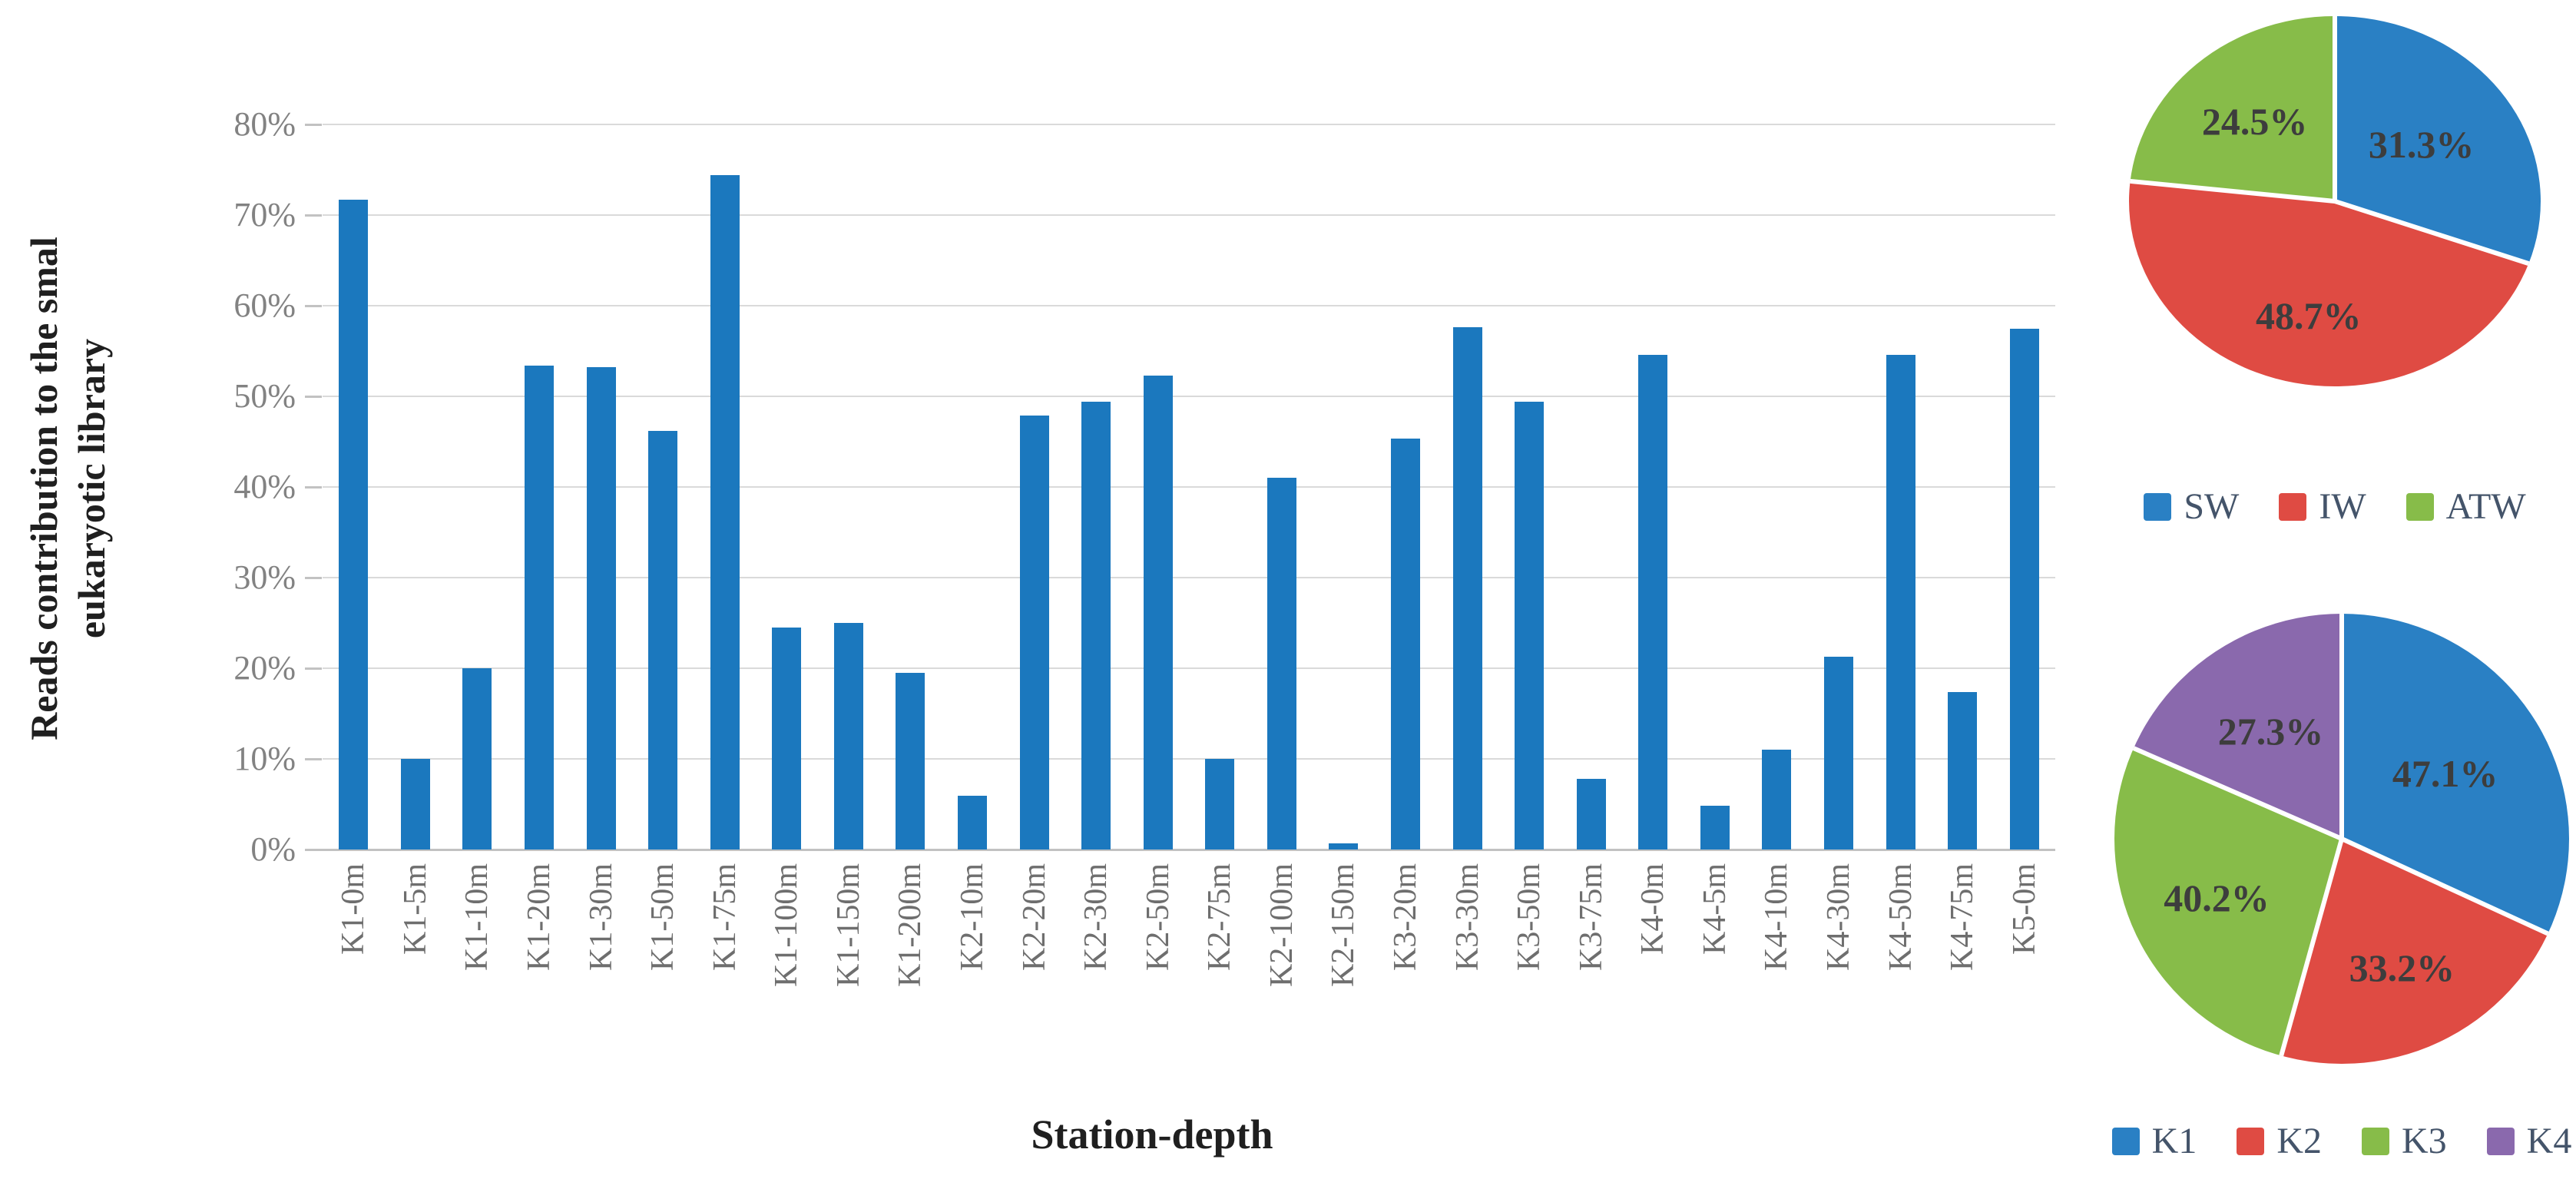  I want to click on x-tick-label: K1-200m, so click(910, 925).